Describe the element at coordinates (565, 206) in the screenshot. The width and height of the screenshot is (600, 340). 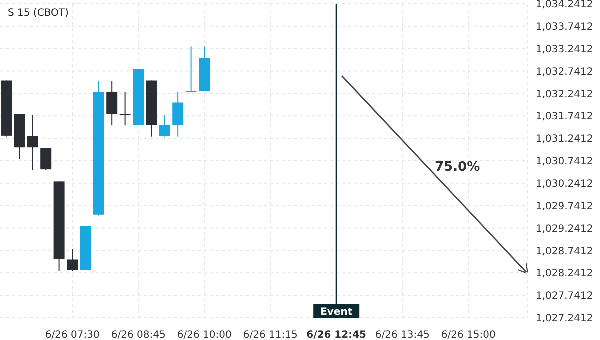
I see `y-tick-label: 1,029.7412` at that location.